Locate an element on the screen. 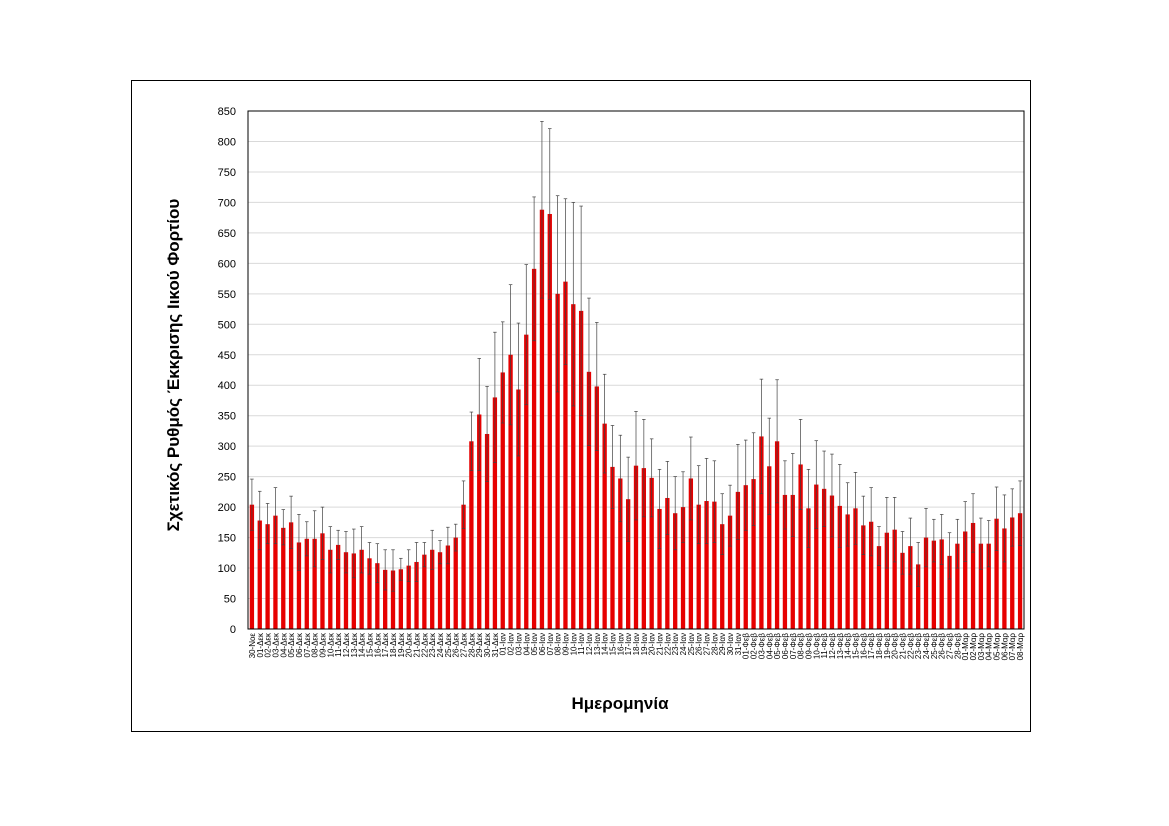  y-tick-label: 100 is located at coordinates (227, 569).